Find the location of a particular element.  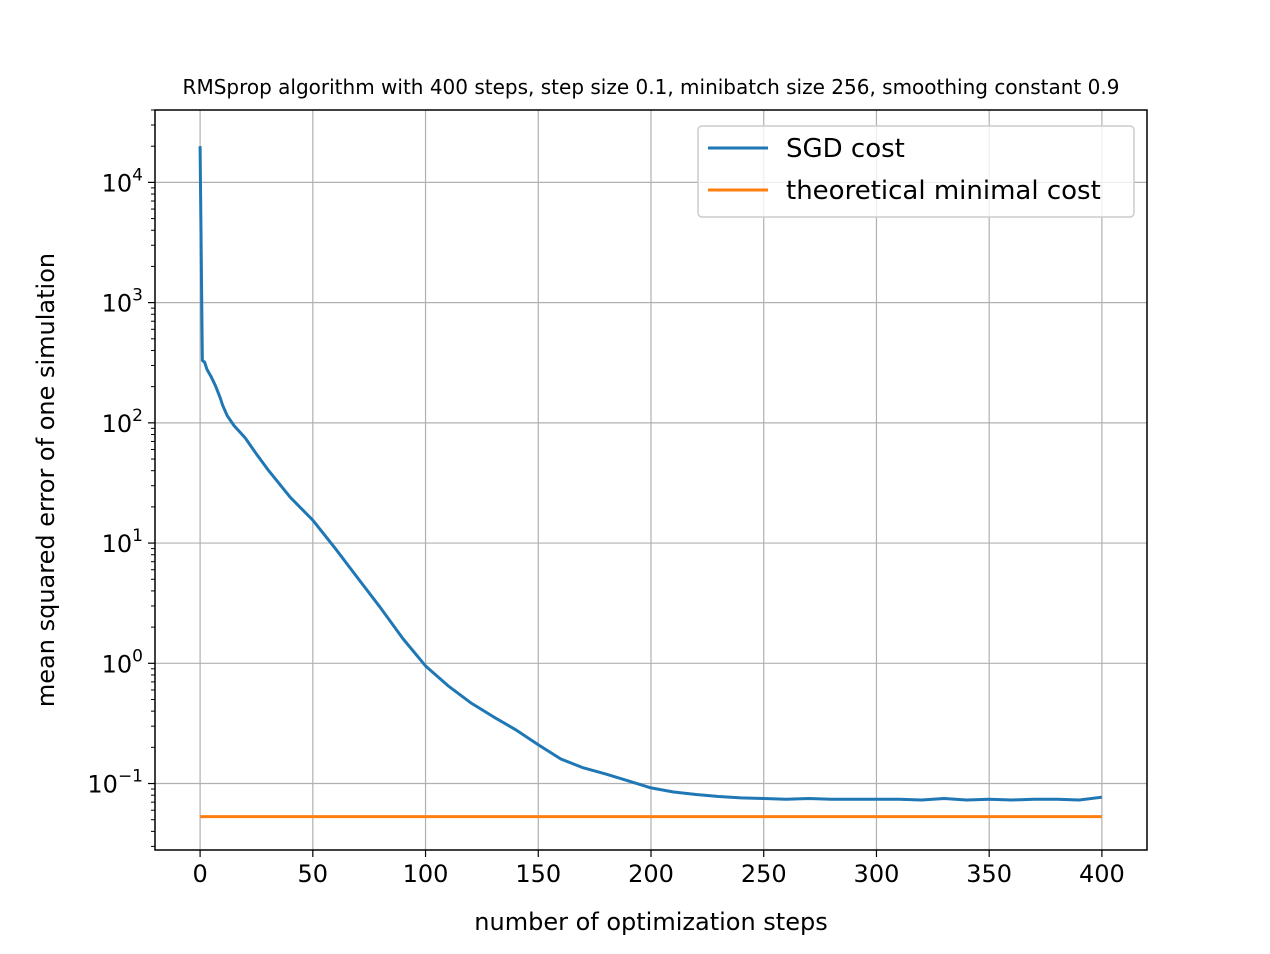

y-tick-label: 10² is located at coordinates (122, 422).